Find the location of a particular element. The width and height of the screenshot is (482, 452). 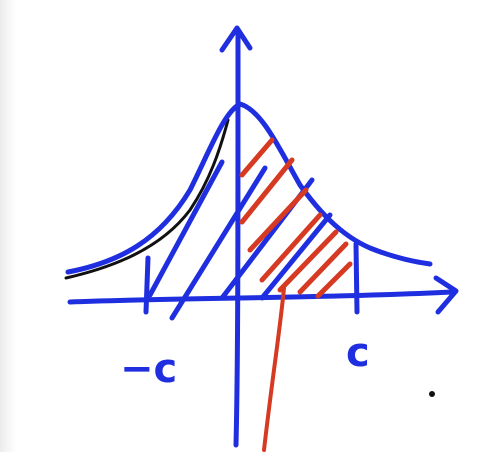

label-c: c is located at coordinates (358, 353).